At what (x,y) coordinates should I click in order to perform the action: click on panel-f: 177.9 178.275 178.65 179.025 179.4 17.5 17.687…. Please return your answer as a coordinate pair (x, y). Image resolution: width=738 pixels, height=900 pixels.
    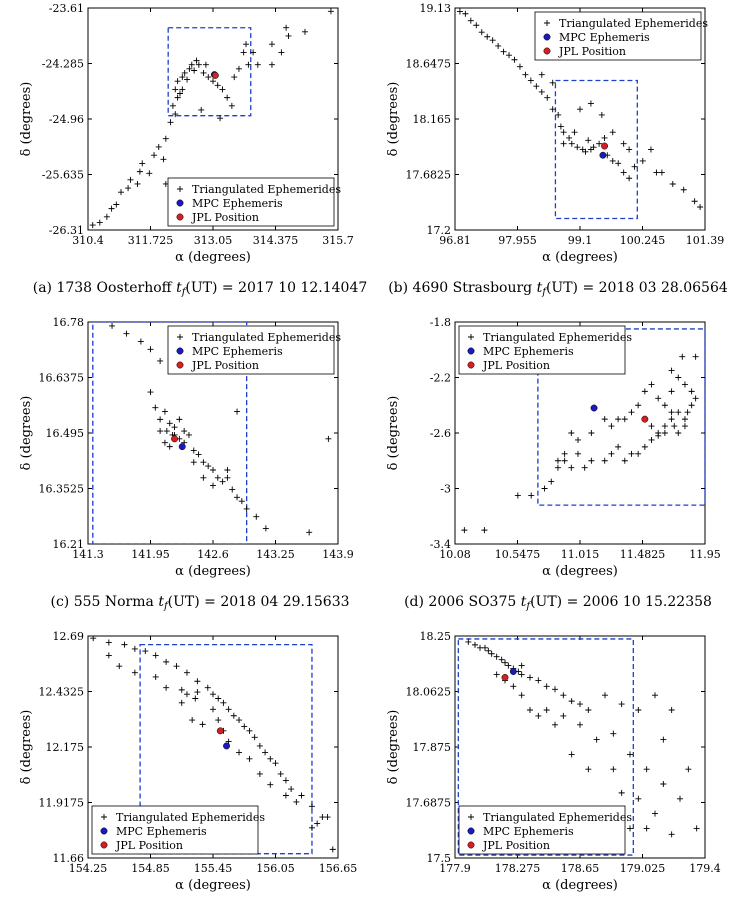
    Looking at the image, I should click on (553, 761).